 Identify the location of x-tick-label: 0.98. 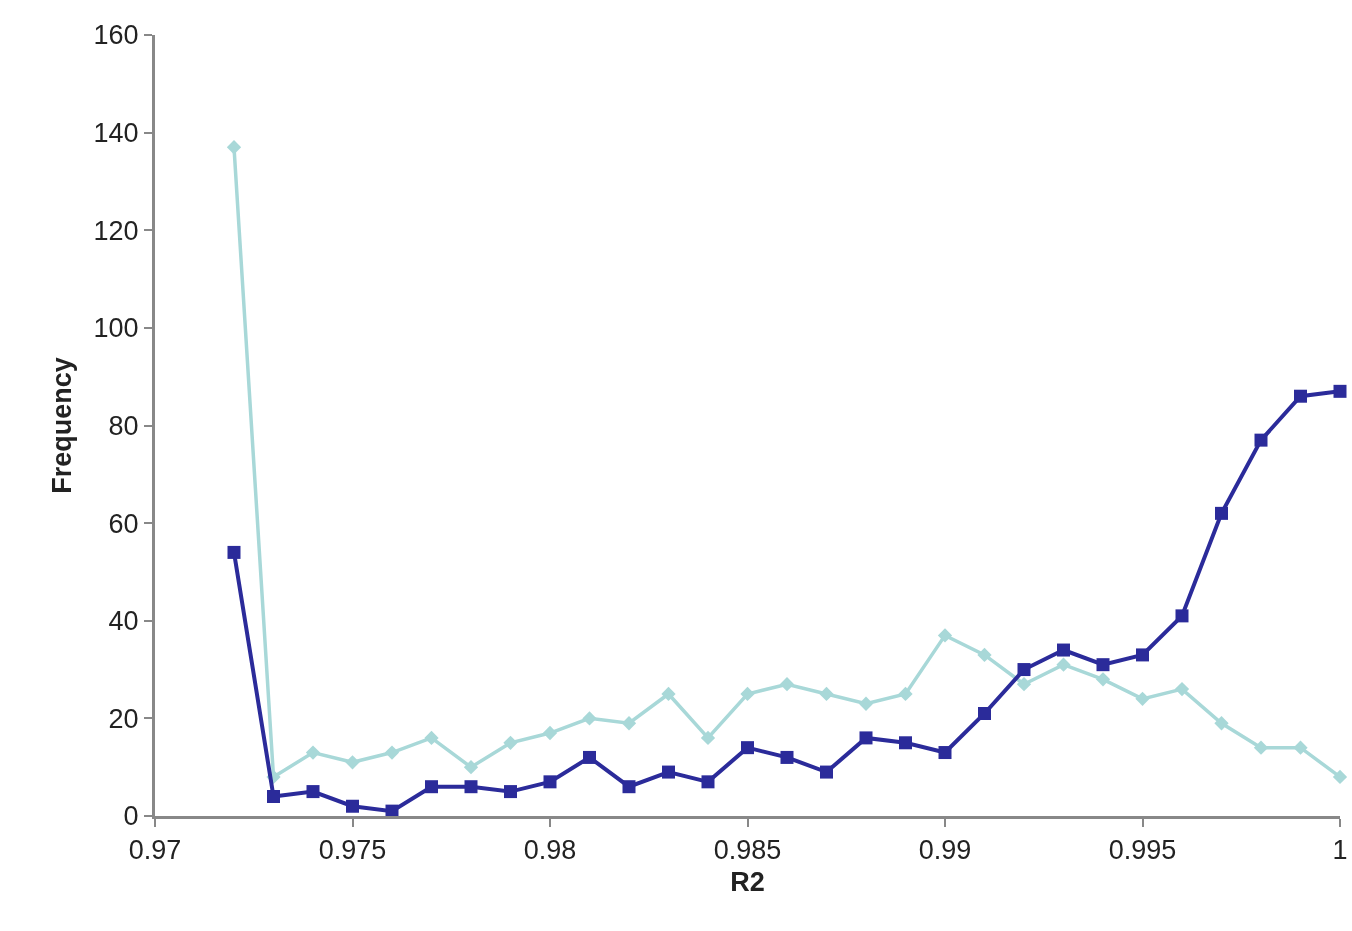
(550, 850).